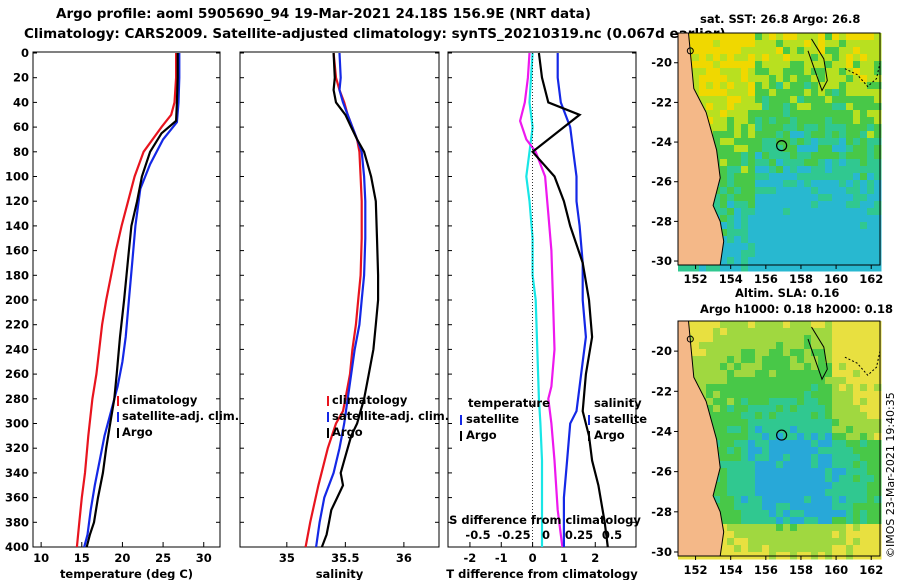  I want to click on x-tick-label: -1, so click(501, 558).